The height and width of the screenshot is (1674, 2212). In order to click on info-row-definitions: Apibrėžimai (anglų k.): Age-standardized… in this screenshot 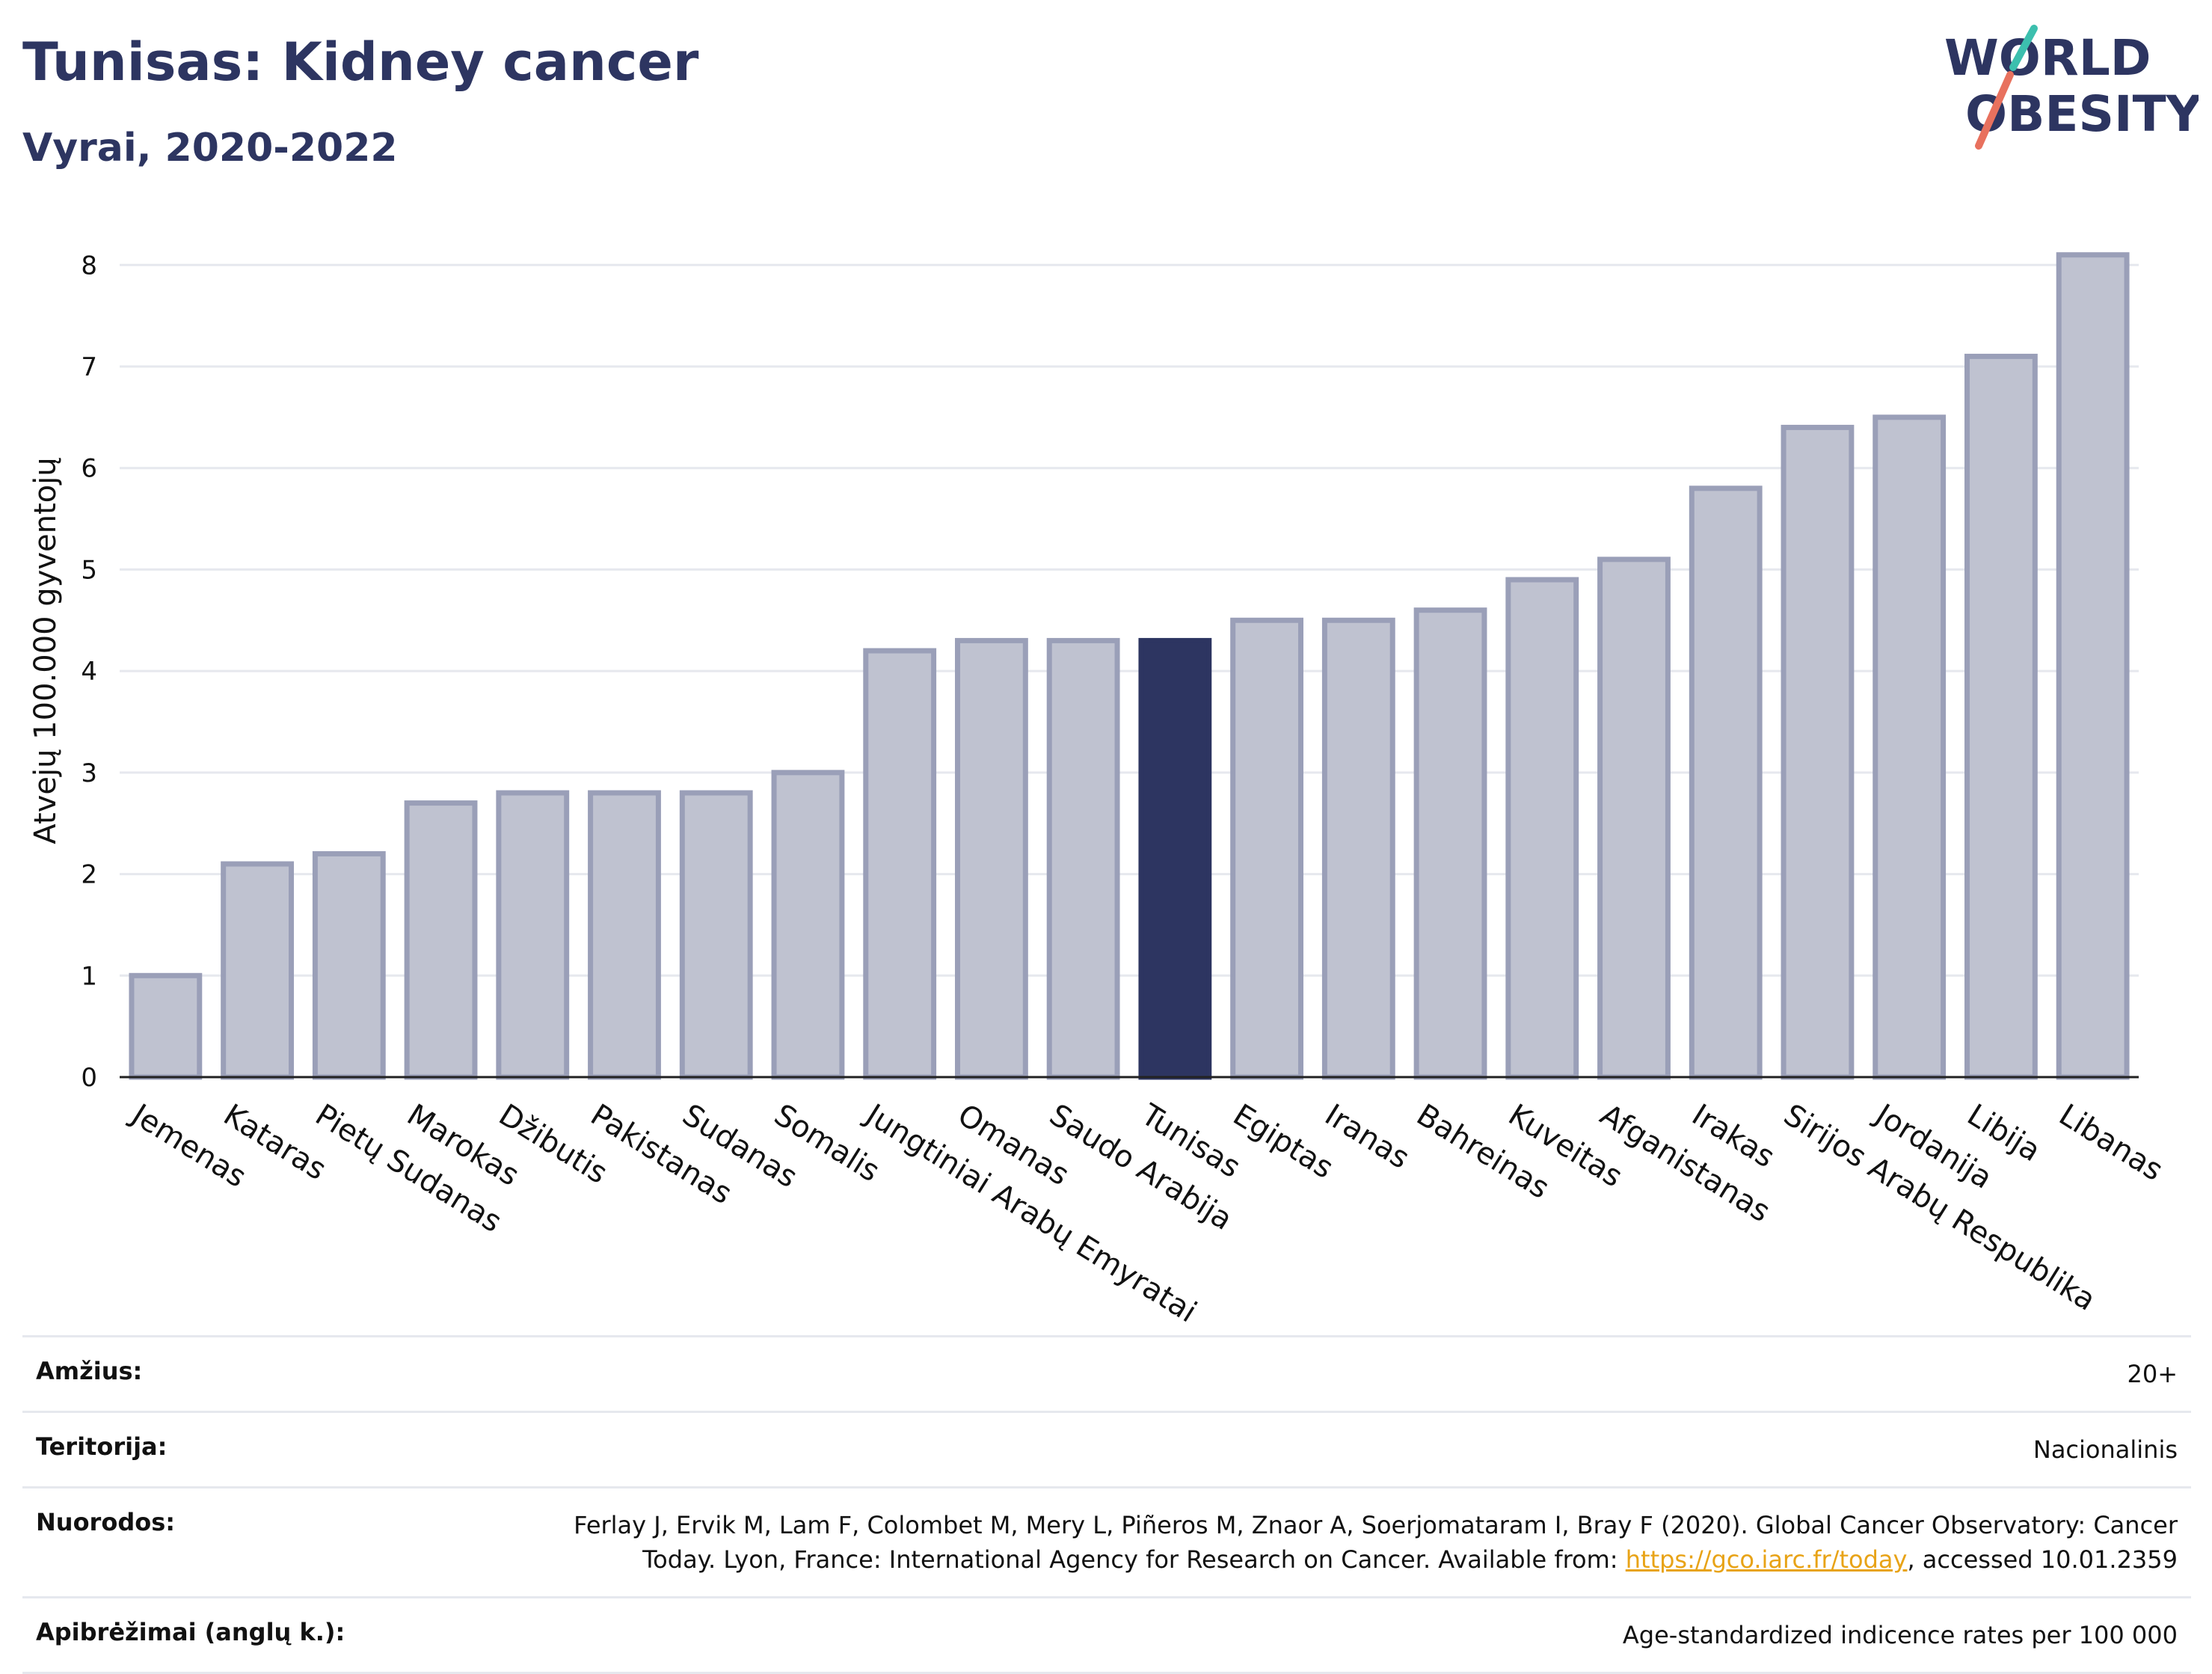, I will do `click(1106, 1635)`.